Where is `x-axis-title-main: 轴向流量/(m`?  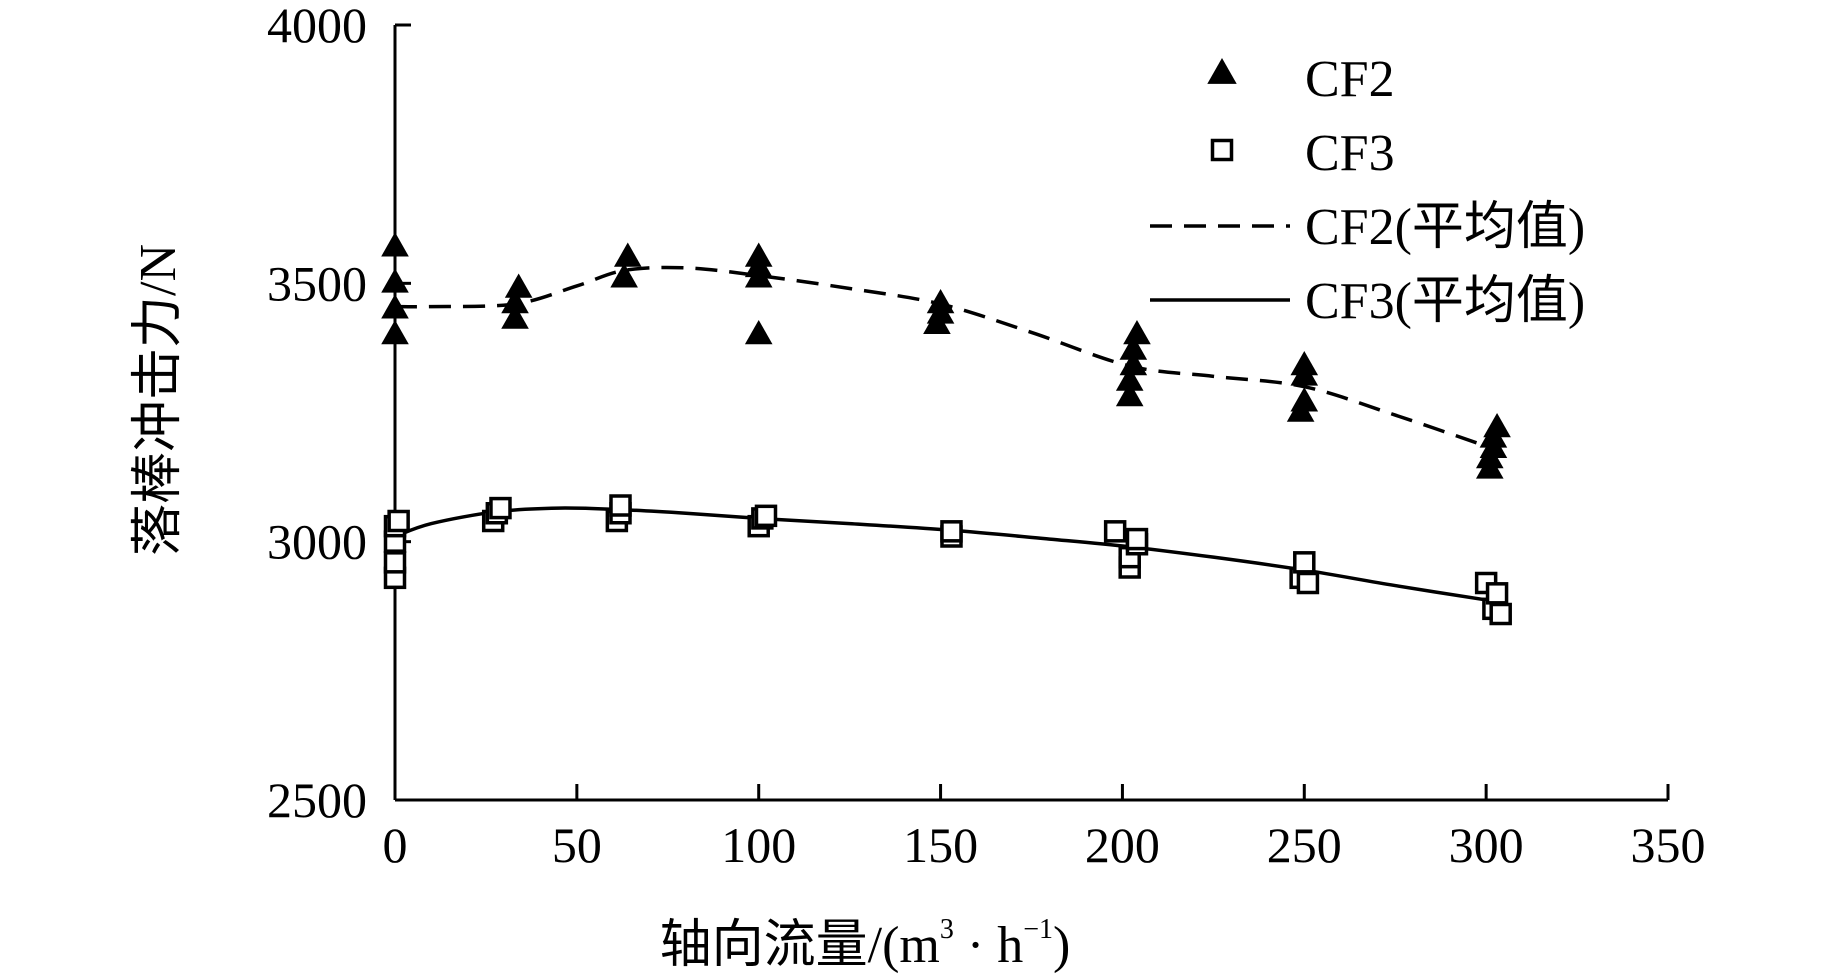
x-axis-title-main: 轴向流量/(m is located at coordinates (800, 945).